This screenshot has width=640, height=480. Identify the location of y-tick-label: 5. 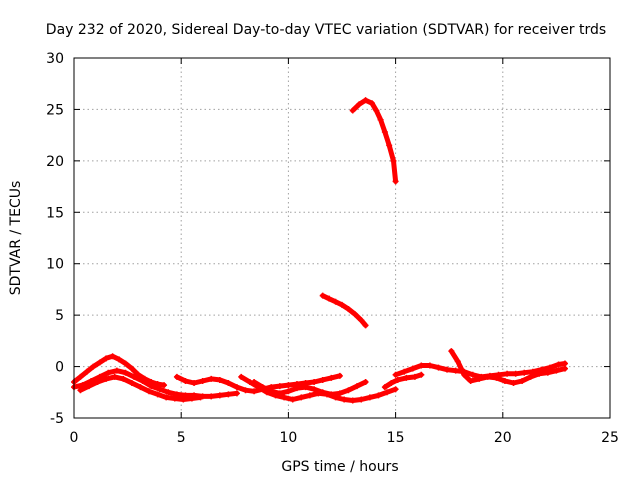
(59, 316).